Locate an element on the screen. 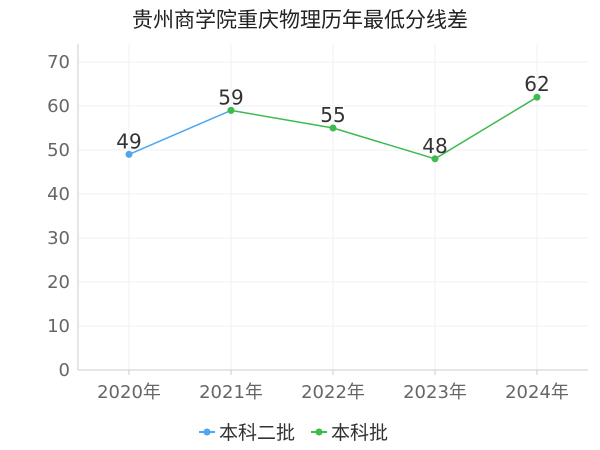  series-layer is located at coordinates (333, 128).